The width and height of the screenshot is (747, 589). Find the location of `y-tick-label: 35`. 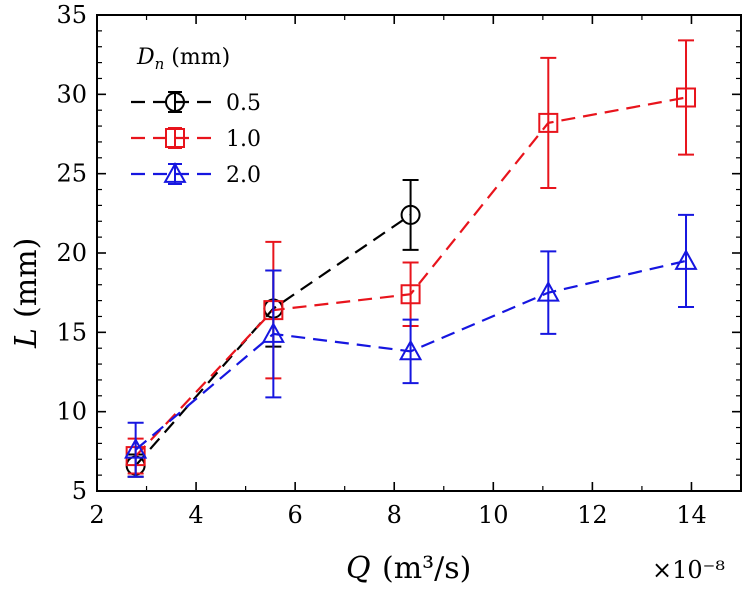

y-tick-label: 35 is located at coordinates (71, 15).